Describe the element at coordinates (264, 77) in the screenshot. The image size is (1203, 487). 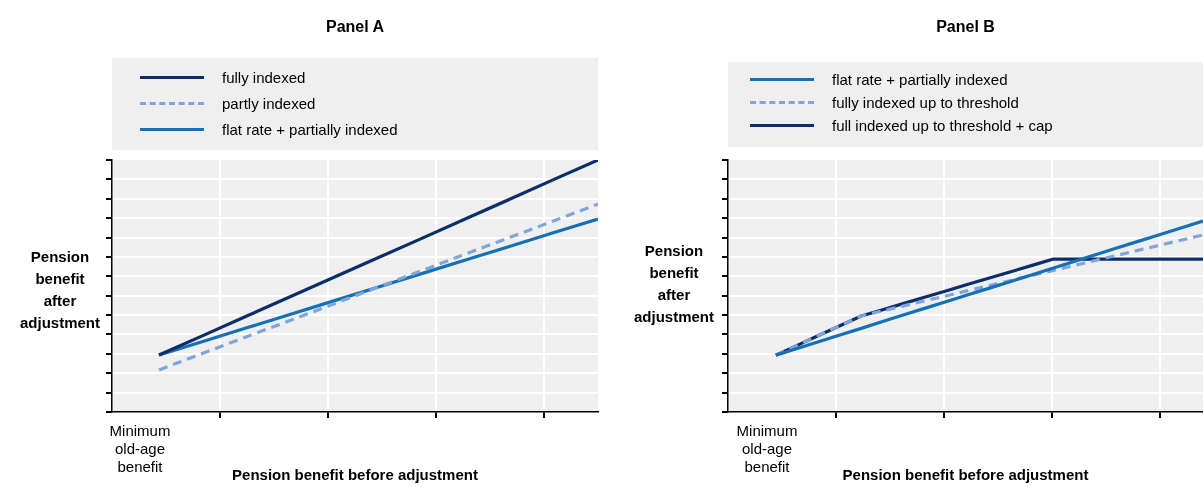
I see `legend-label: fully indexed` at that location.